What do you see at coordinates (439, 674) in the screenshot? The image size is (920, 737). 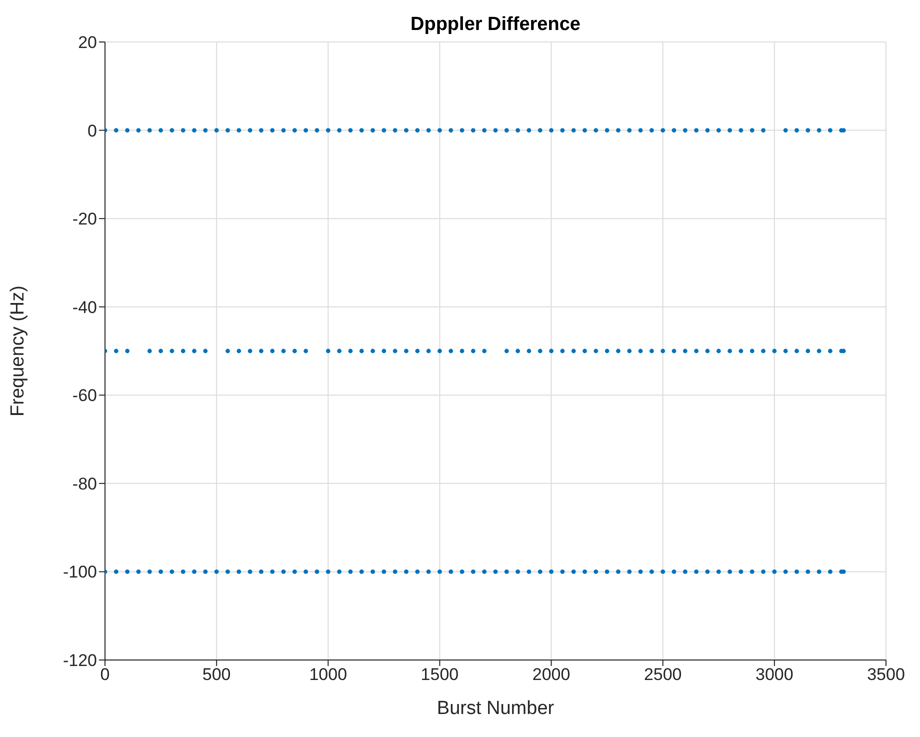 I see `x-tick-label: 1500` at bounding box center [439, 674].